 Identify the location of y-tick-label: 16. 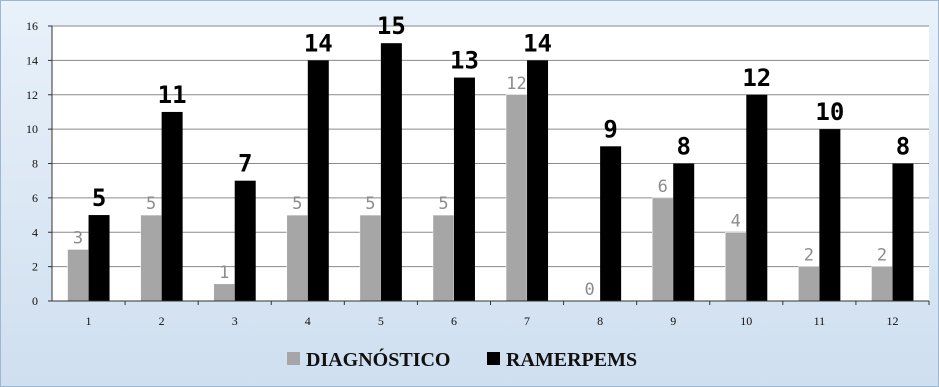
(32, 26).